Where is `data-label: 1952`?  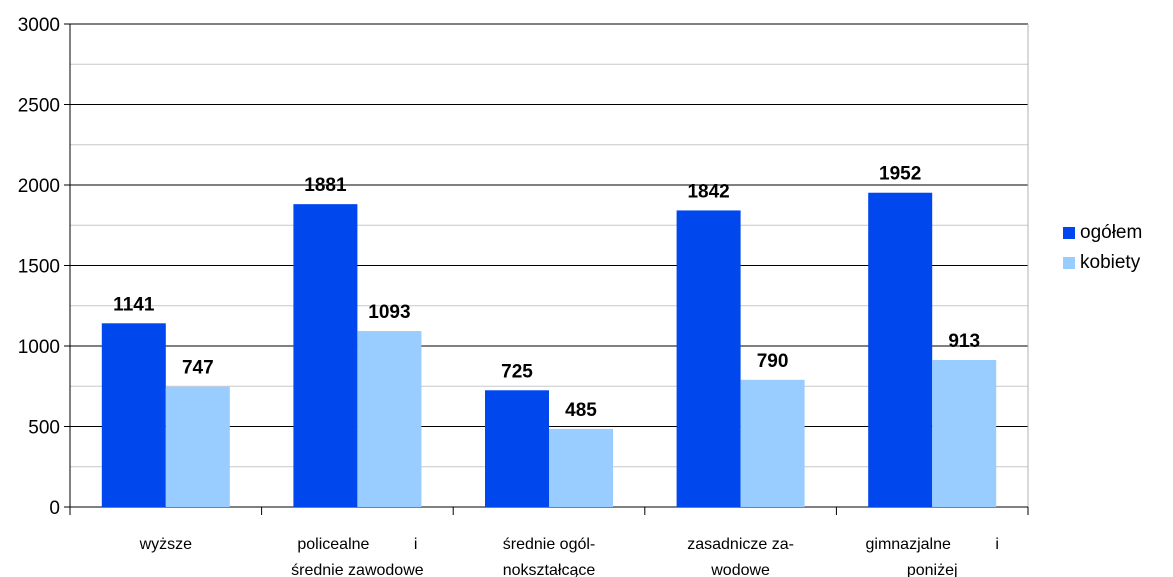
data-label: 1952 is located at coordinates (900, 174).